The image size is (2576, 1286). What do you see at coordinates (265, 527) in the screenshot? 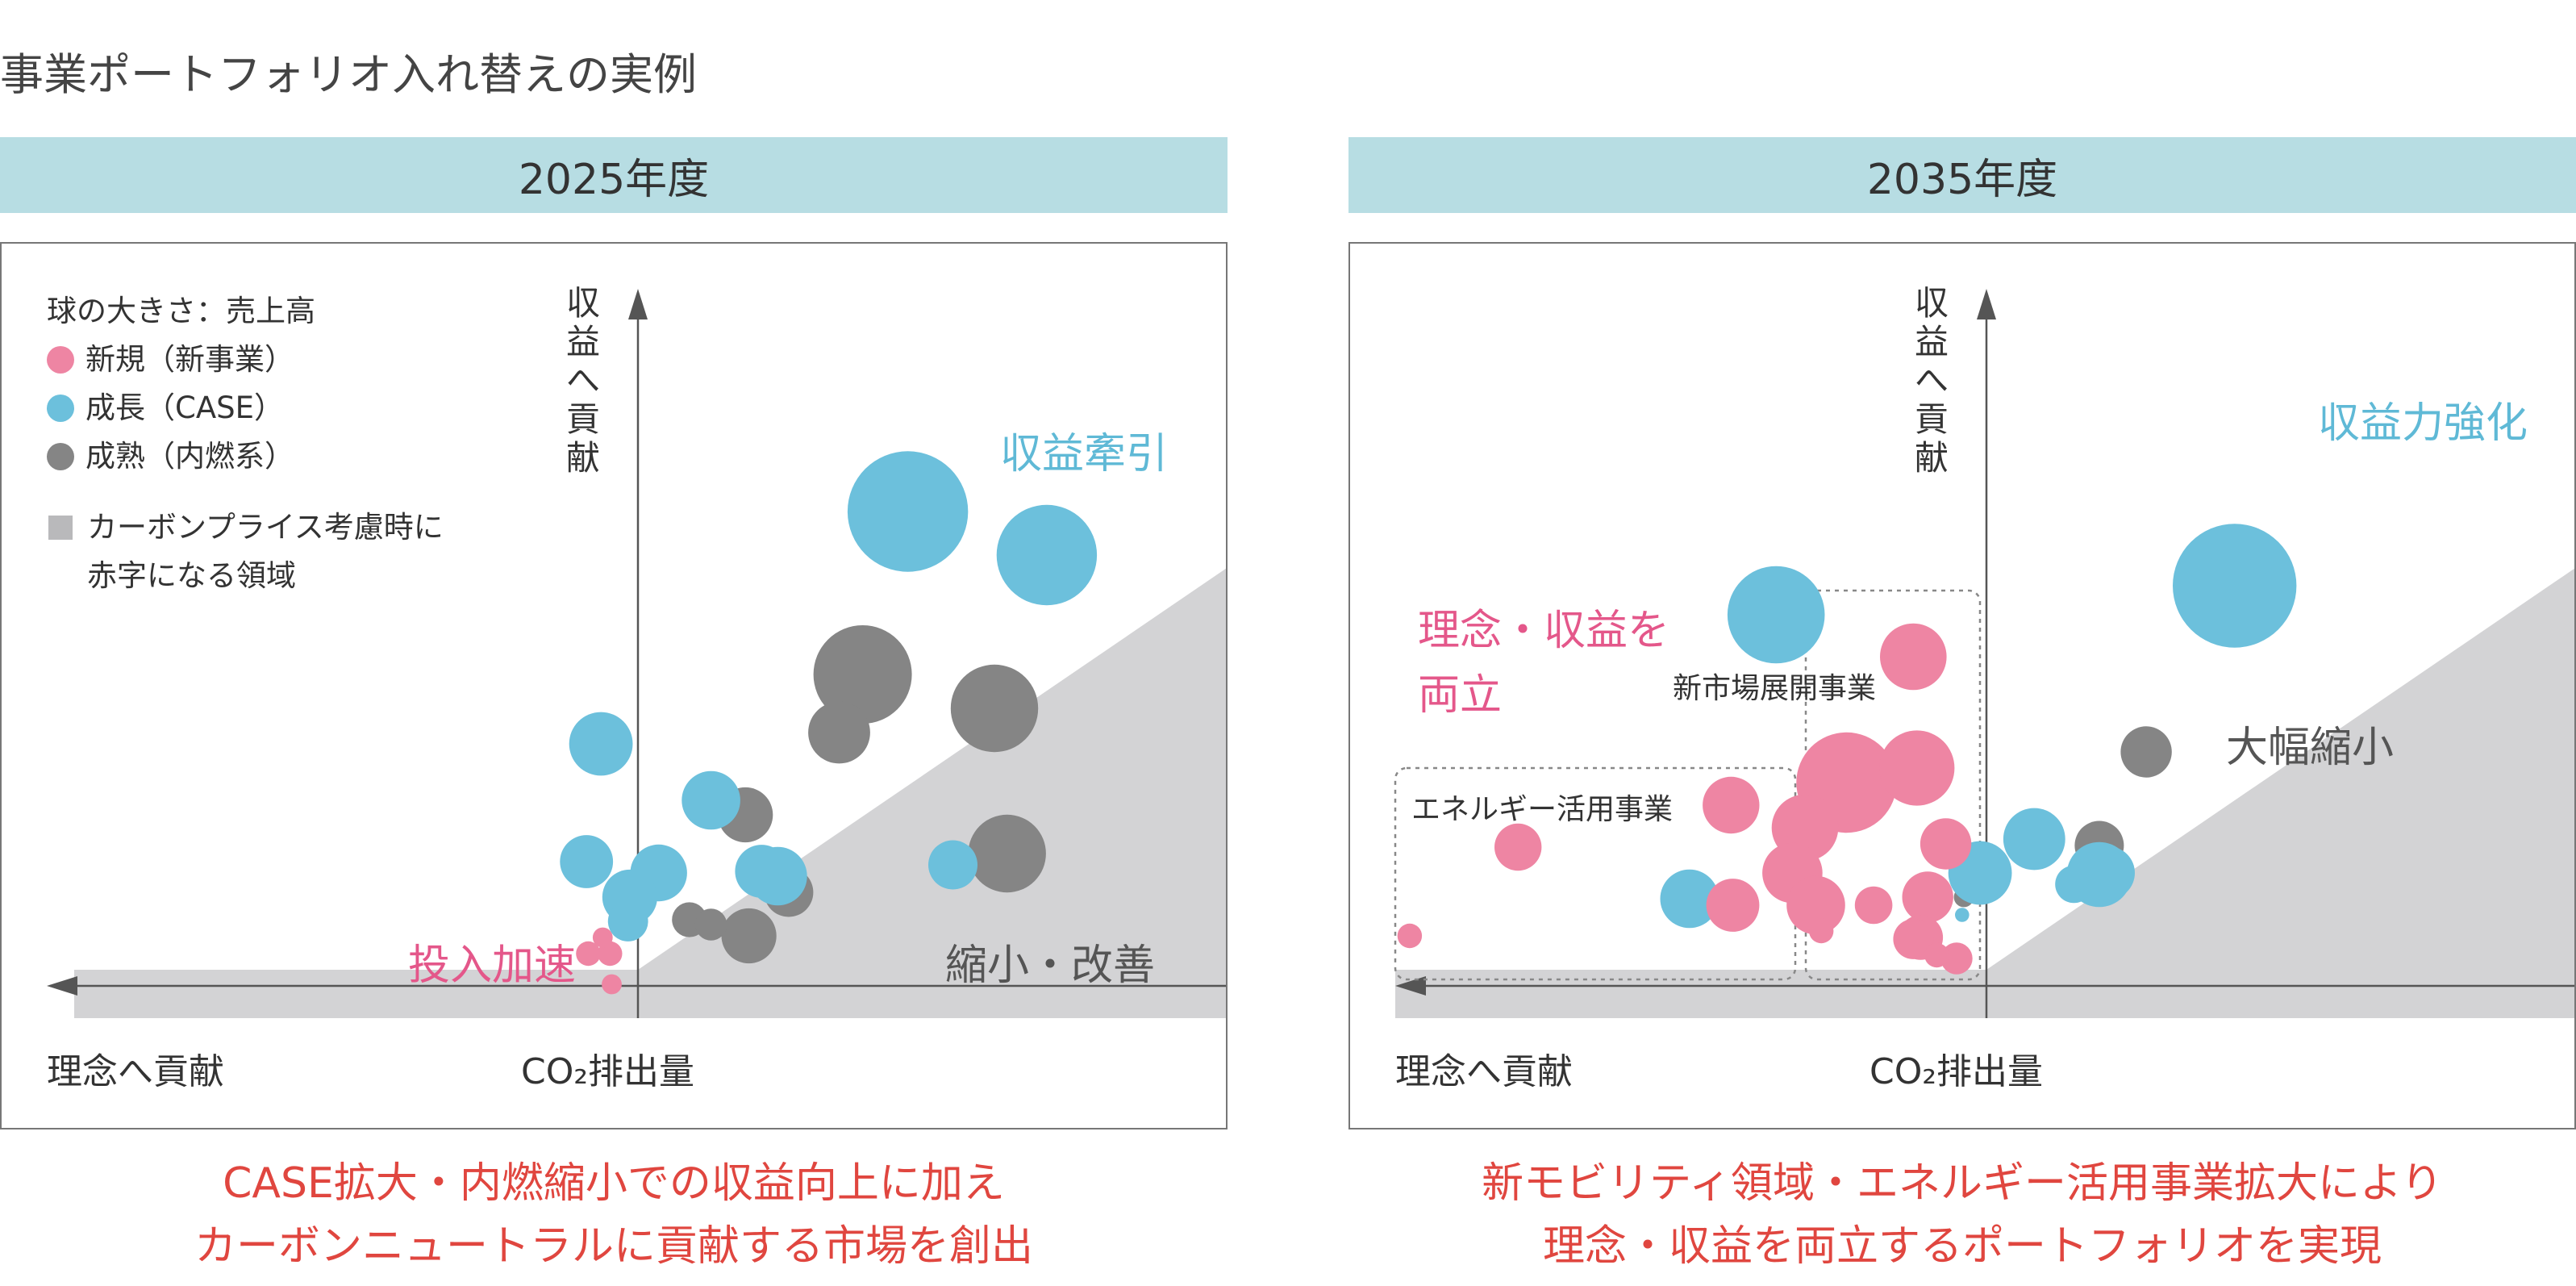
I see `legend-zone-label-1: カーボンプライス考慮時に` at bounding box center [265, 527].